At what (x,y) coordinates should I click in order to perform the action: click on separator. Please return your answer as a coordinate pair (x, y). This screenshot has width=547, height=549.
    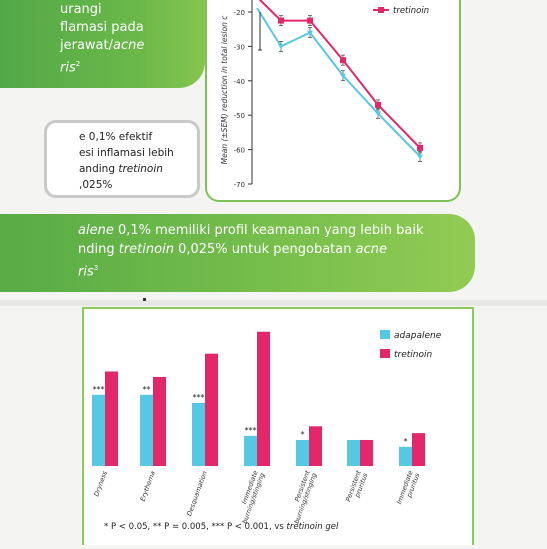
    Looking at the image, I should click on (273, 303).